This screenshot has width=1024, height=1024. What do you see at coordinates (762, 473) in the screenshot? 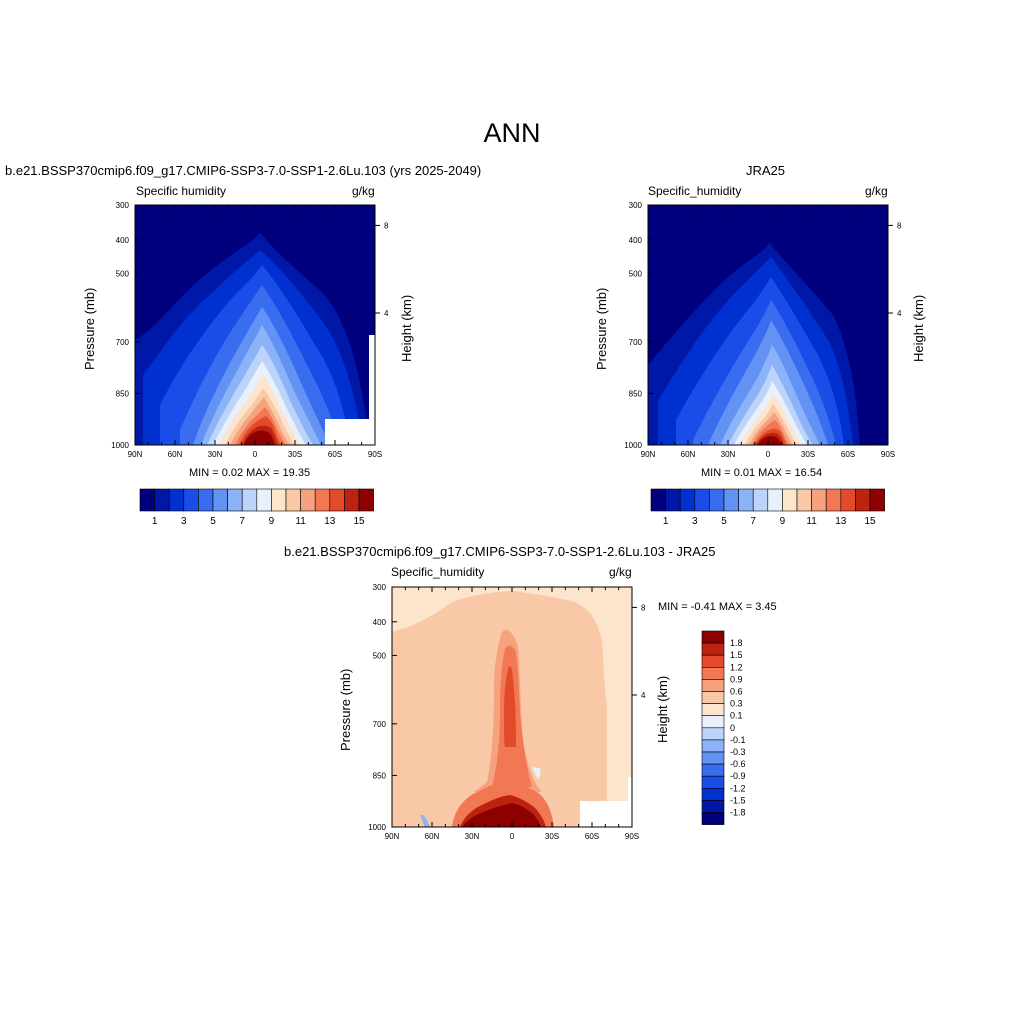
I see `panel2-stats: MIN = 0.01 MAX = 16.54` at bounding box center [762, 473].